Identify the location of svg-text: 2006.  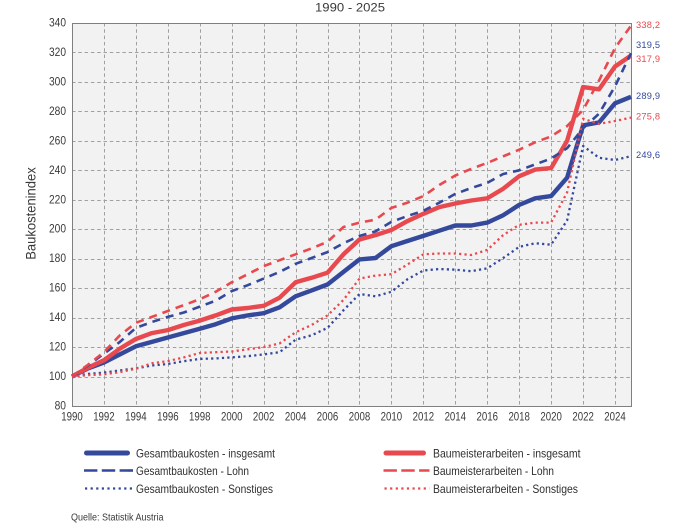
(328, 418).